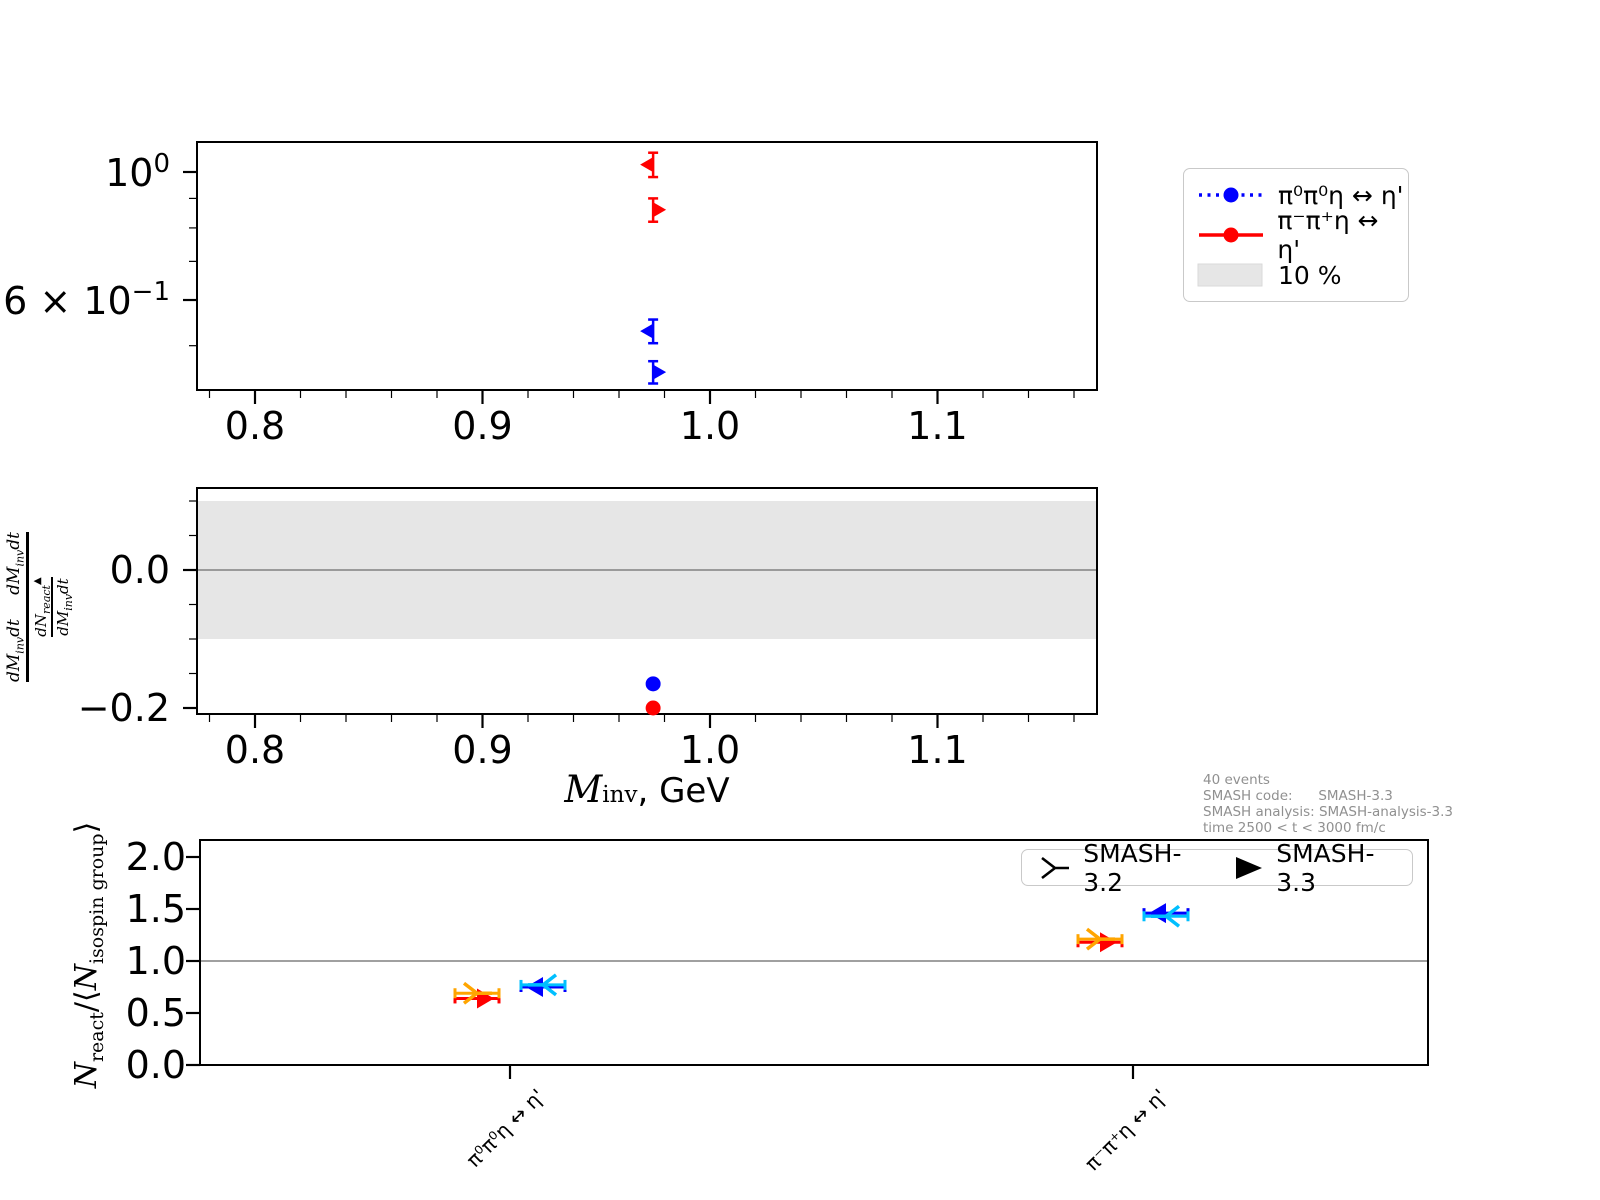 This screenshot has height=1200, width=1600. What do you see at coordinates (155, 1013) in the screenshot?
I see `bottom-y-tick-label: 0.5` at bounding box center [155, 1013].